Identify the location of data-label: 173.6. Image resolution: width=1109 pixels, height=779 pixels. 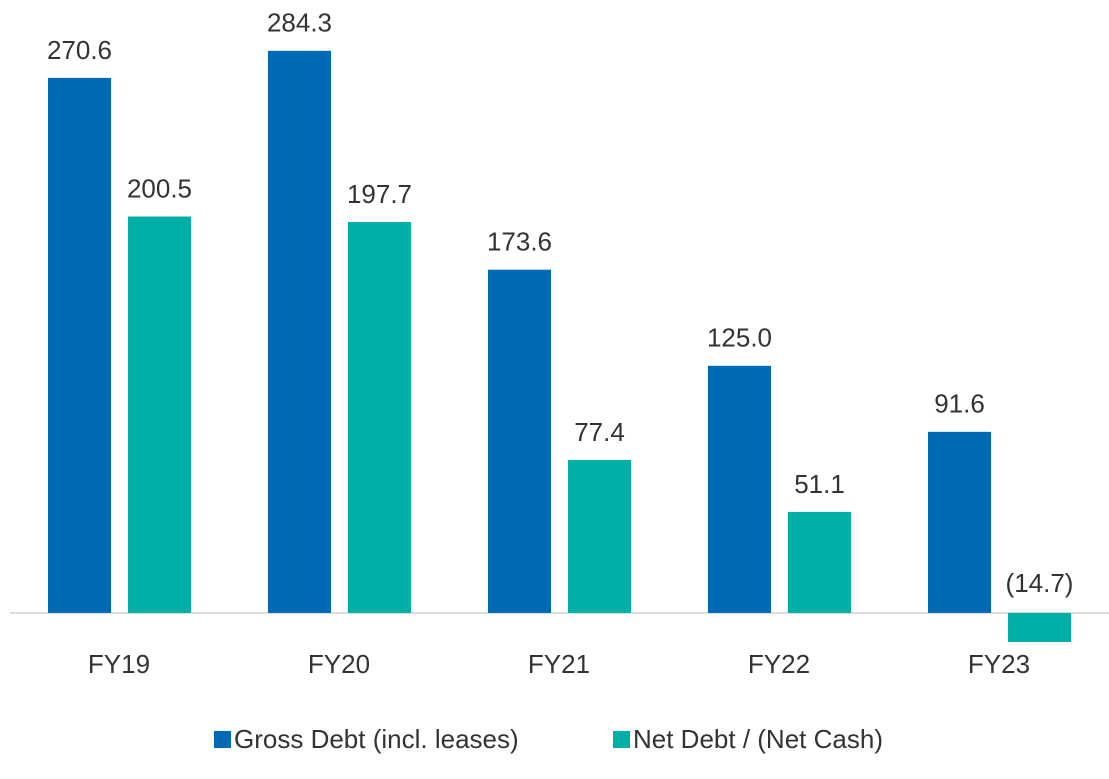
(519, 242).